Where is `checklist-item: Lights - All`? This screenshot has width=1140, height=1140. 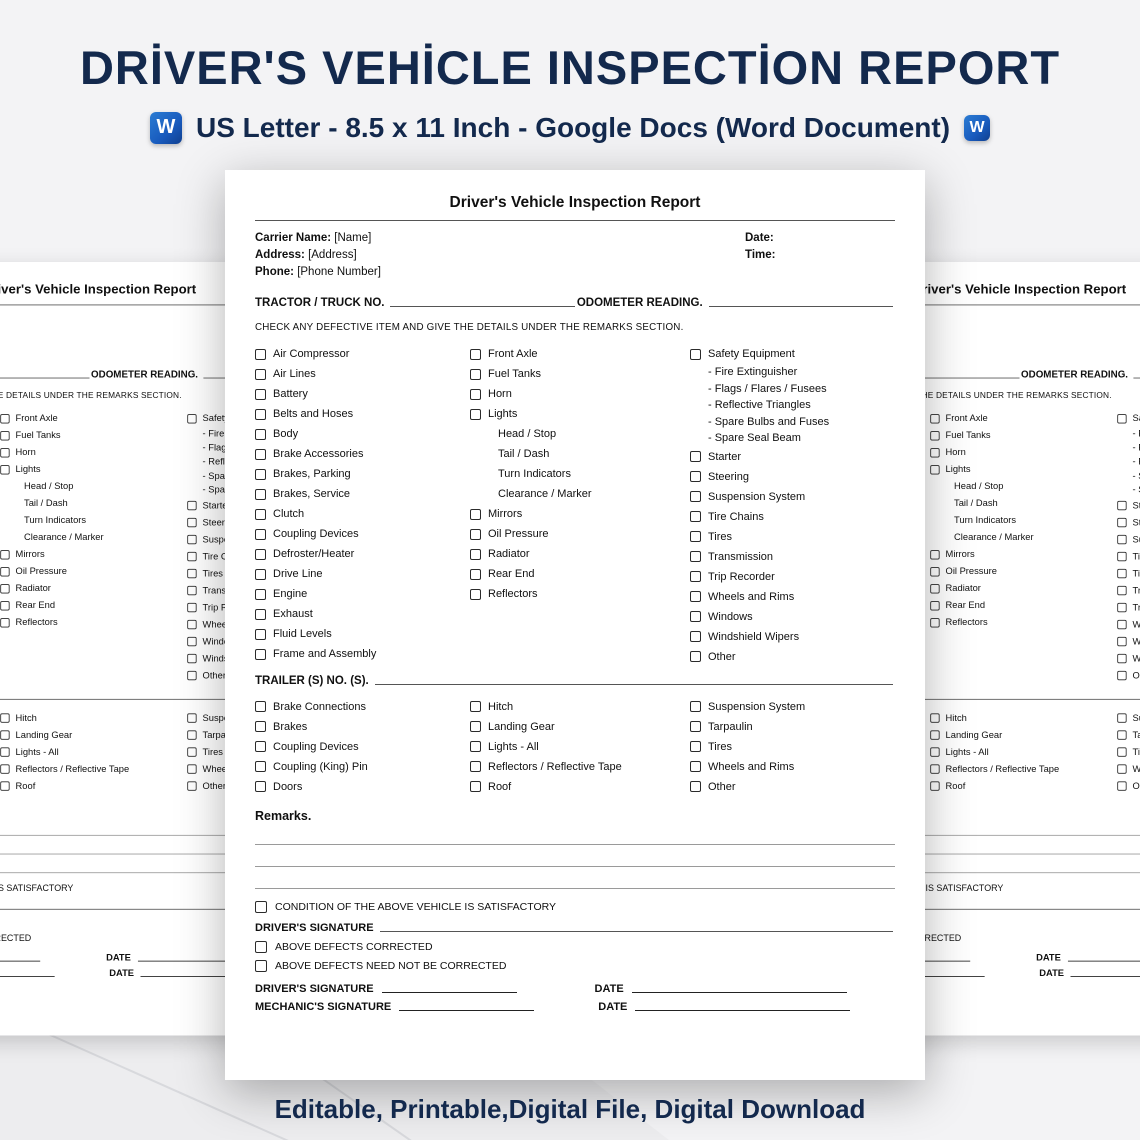
checklist-item: Lights - All is located at coordinates (1023, 752).